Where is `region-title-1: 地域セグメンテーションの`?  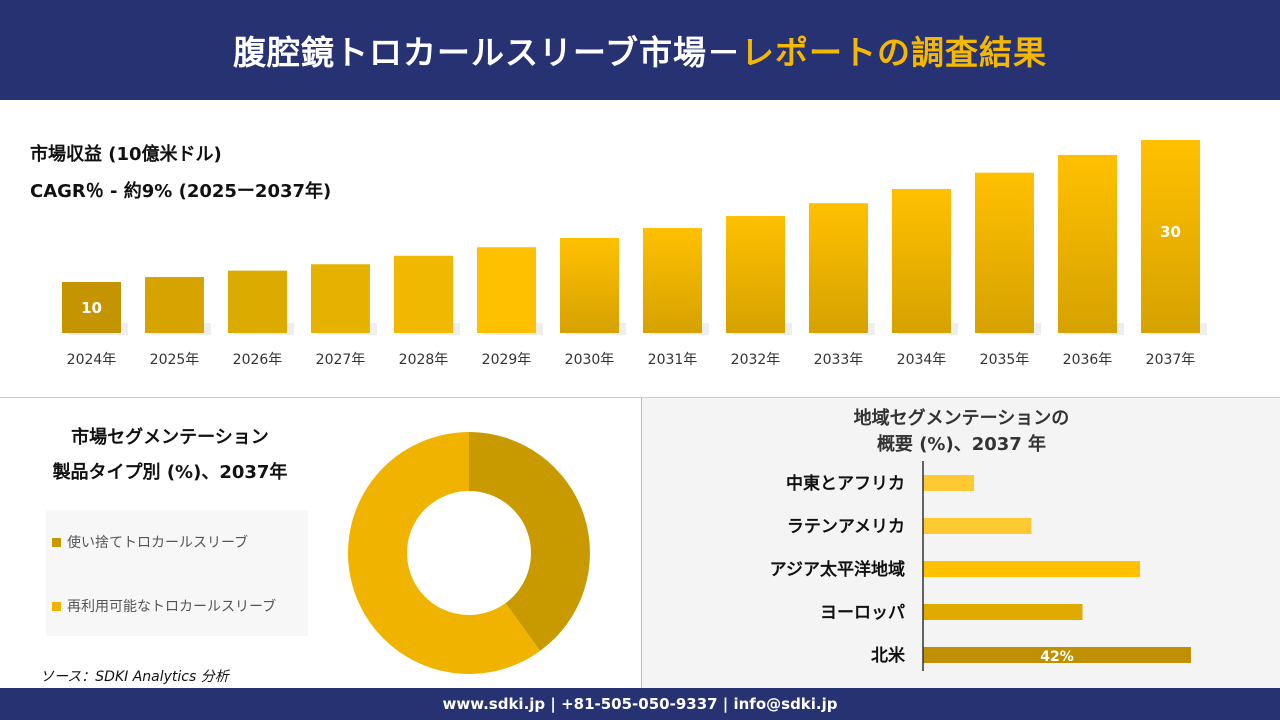 region-title-1: 地域セグメンテーションの is located at coordinates (961, 418).